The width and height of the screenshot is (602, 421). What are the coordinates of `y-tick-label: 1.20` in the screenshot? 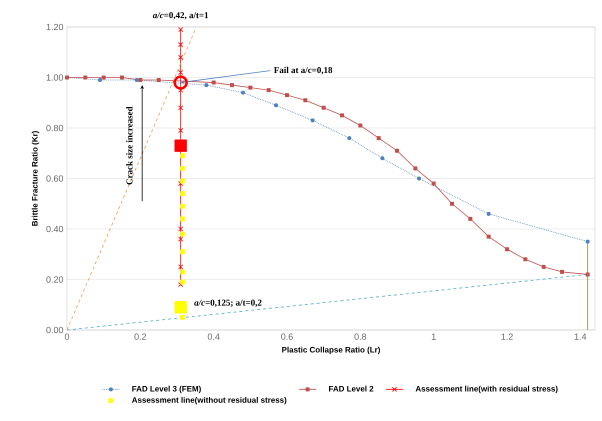 It's located at (55, 27).